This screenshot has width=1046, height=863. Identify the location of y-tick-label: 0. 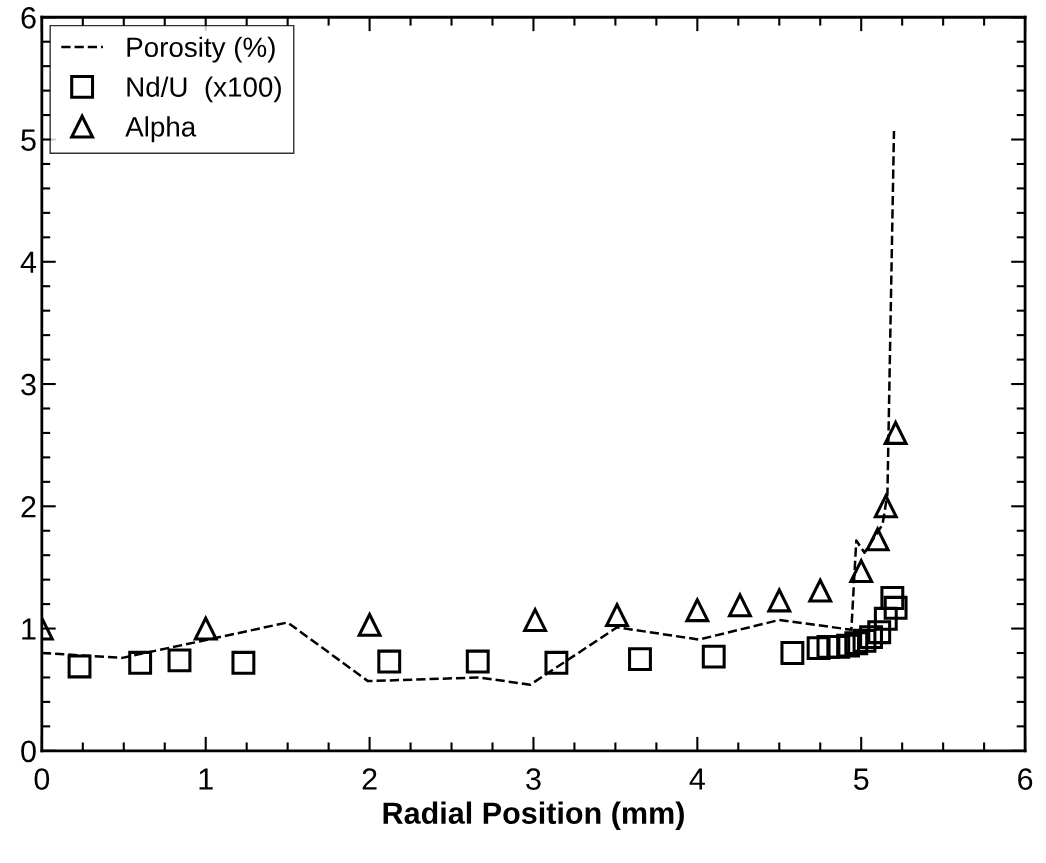
(28, 751).